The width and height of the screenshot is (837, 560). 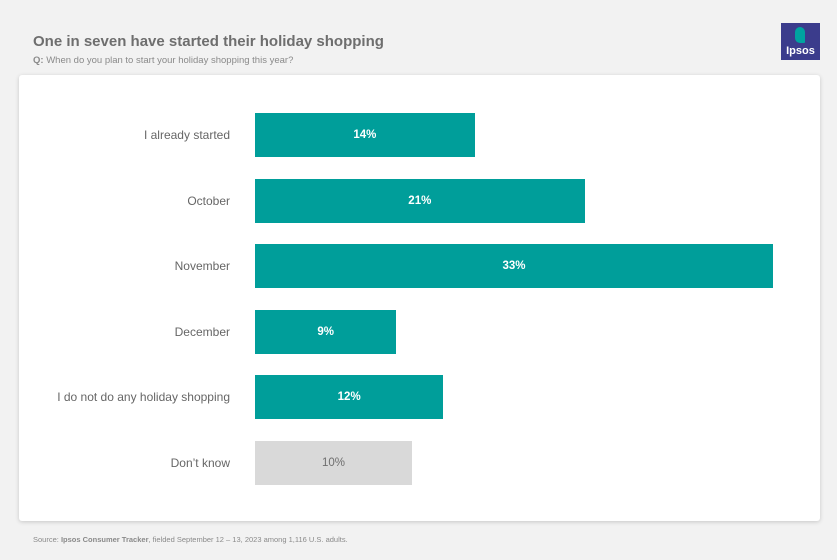 I want to click on category-label: December, so click(x=202, y=331).